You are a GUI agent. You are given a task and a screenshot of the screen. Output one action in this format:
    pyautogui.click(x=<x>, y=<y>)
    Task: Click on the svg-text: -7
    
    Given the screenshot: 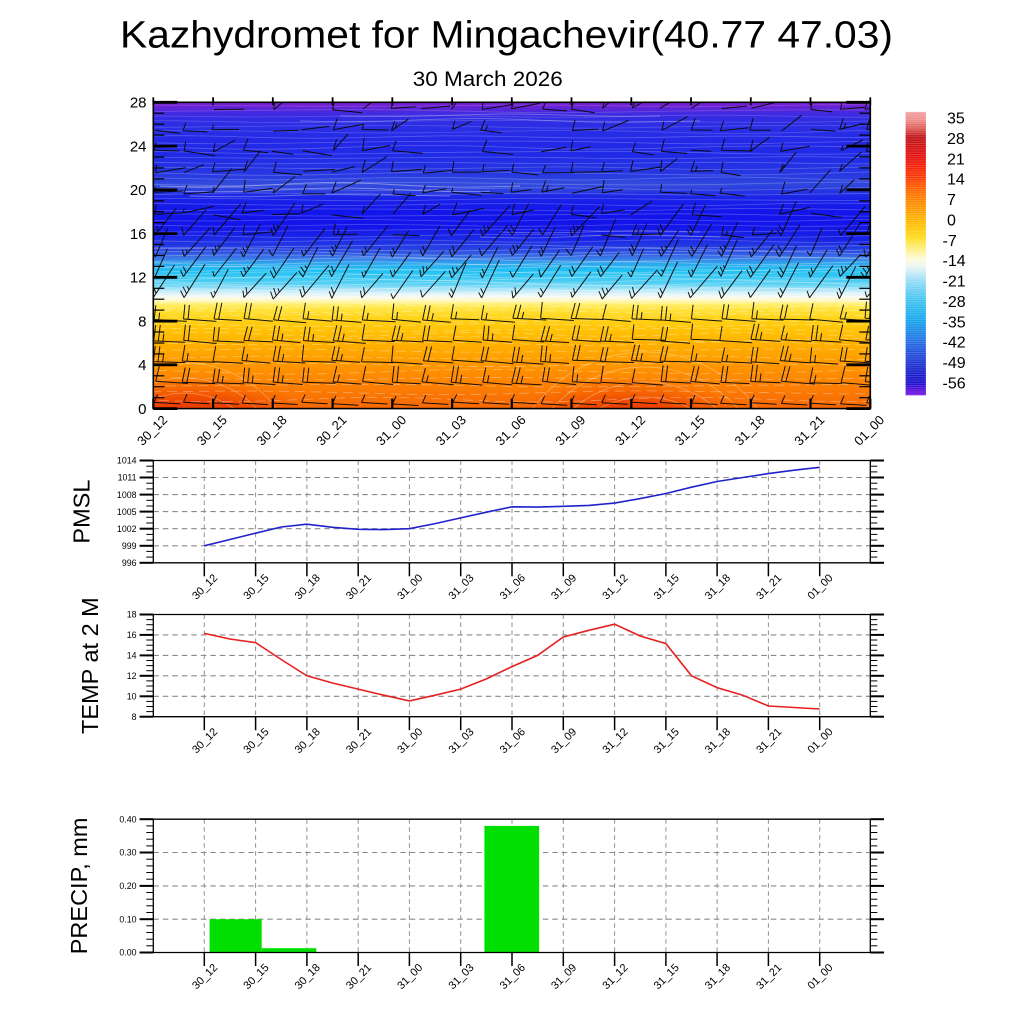 What is the action you would take?
    pyautogui.click(x=950, y=241)
    